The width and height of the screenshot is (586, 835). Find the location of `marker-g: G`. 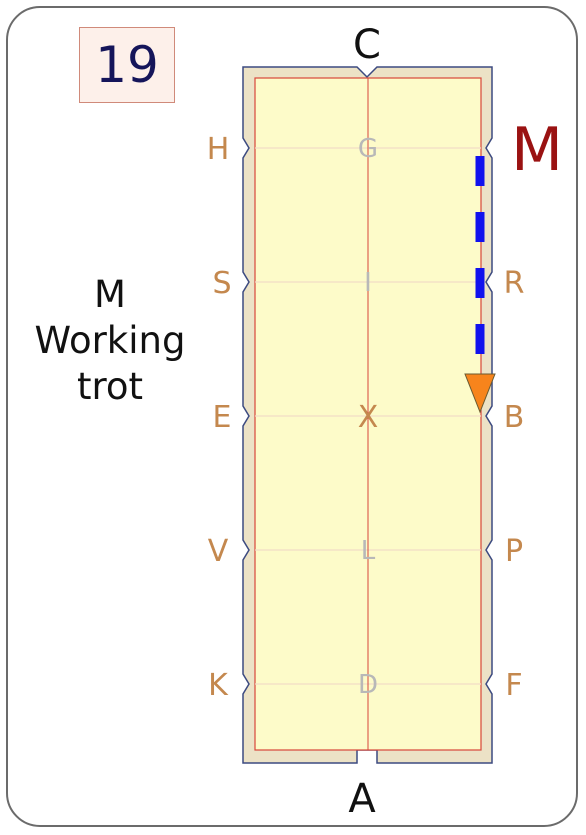

marker-g: G is located at coordinates (368, 149).